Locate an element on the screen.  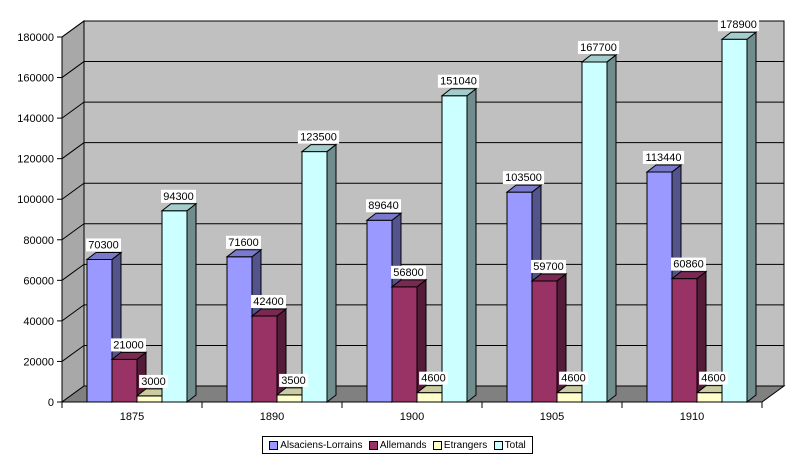
x-tick-label-1910: 1910 is located at coordinates (692, 417).